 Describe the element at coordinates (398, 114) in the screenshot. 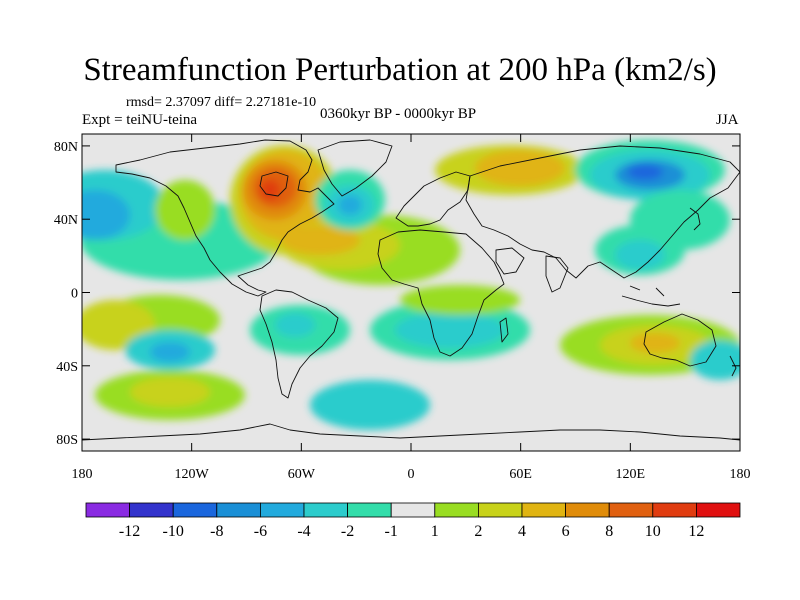

I see `period-label: 0360kyr BP - 0000kyr BP` at that location.